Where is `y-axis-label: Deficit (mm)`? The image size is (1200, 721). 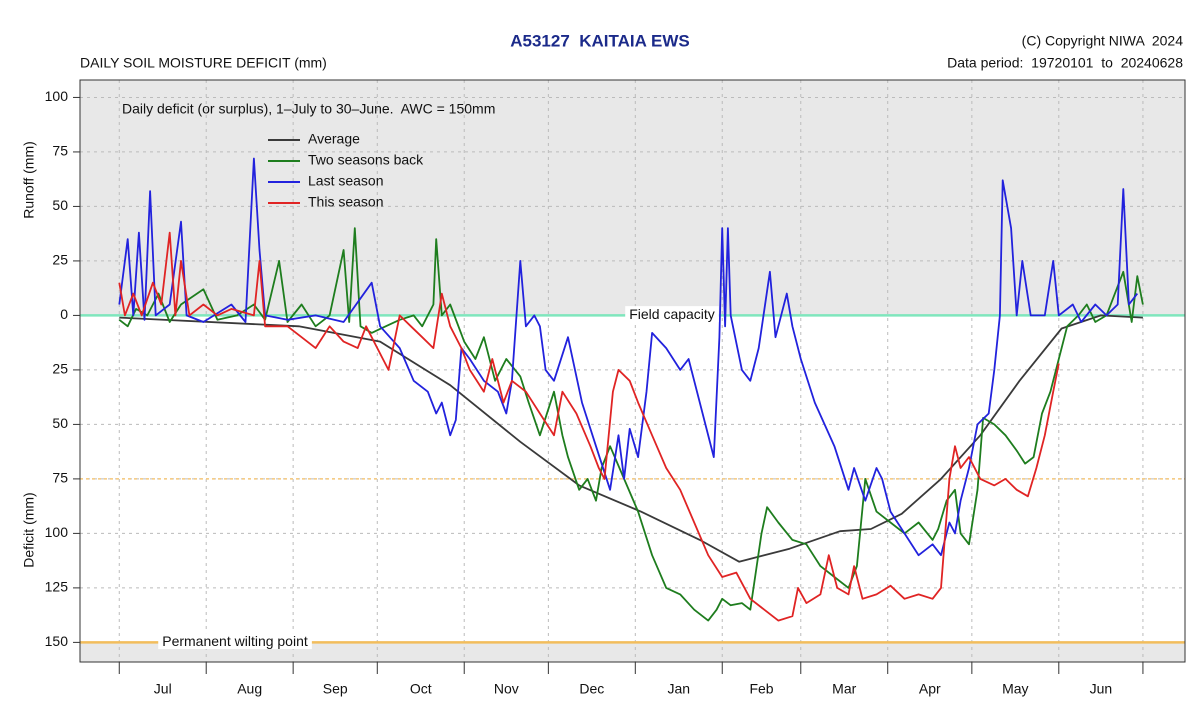 y-axis-label: Deficit (mm) is located at coordinates (29, 529).